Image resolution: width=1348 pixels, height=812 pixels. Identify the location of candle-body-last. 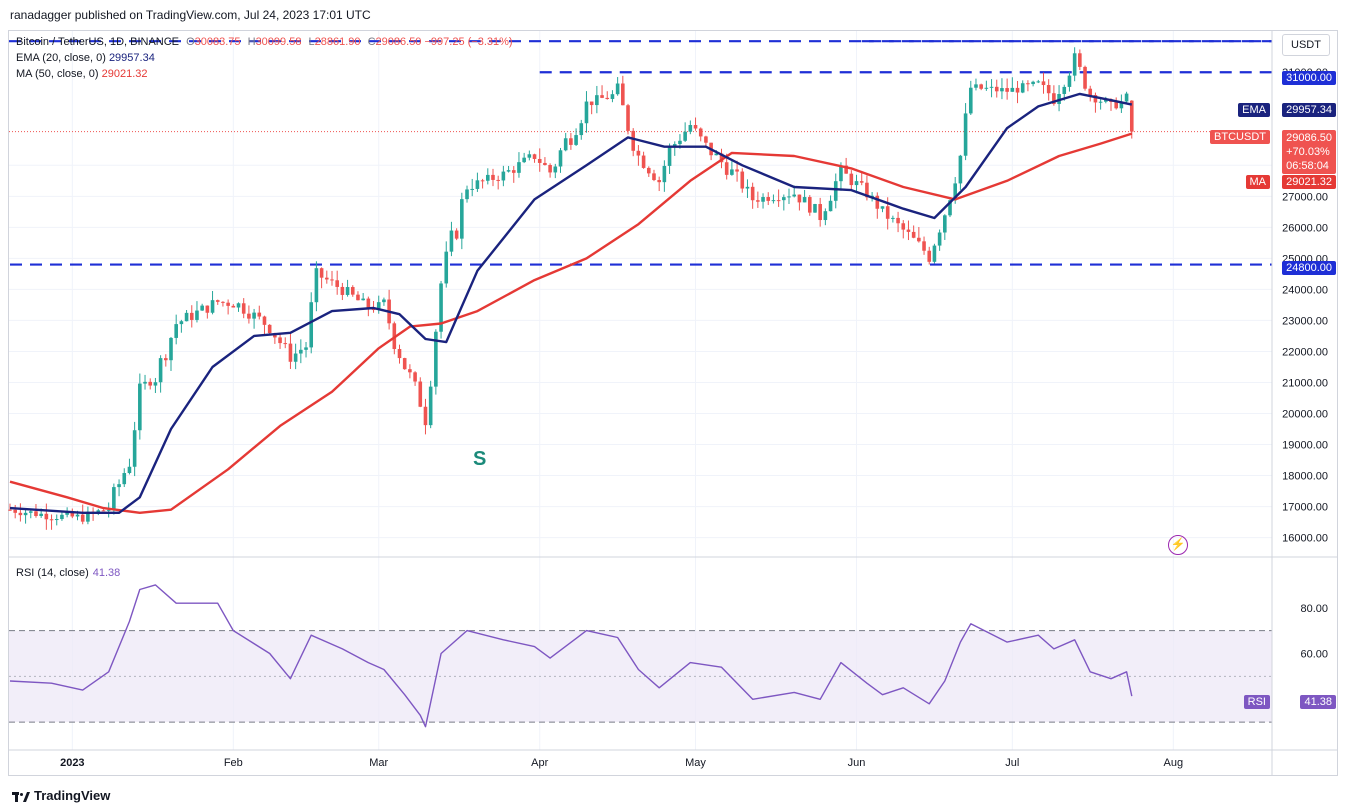
(1131, 116).